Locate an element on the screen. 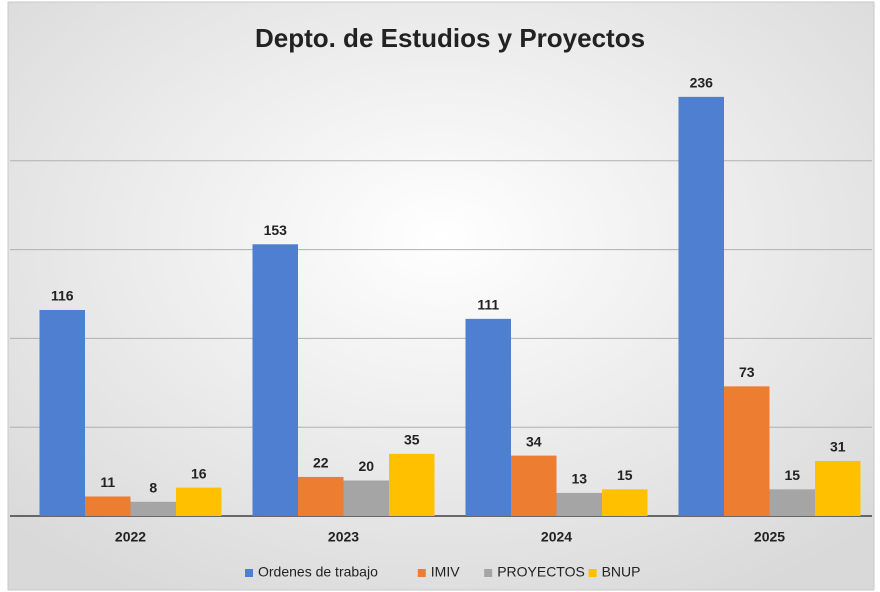 This screenshot has height=592, width=880. data-label: 153 is located at coordinates (276, 230).